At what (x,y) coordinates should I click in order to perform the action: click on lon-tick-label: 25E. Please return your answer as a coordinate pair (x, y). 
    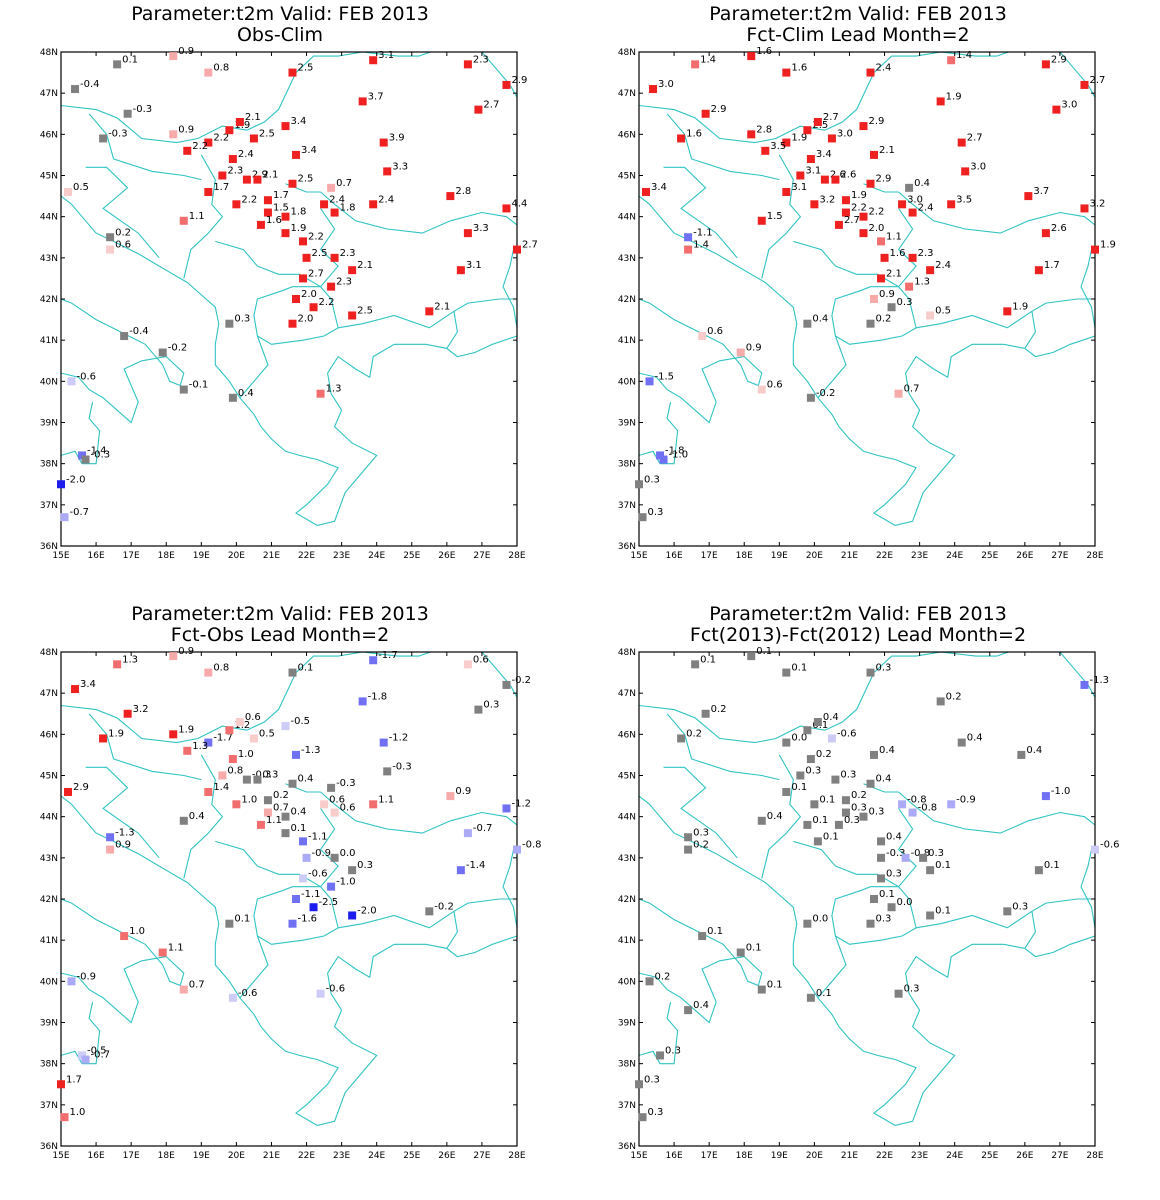
    Looking at the image, I should click on (989, 556).